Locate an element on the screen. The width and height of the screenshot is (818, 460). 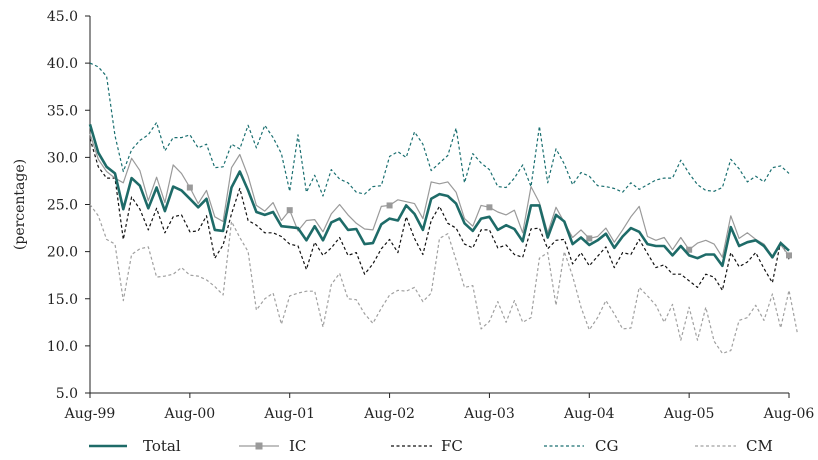
x-tick-label: Aug-05 is located at coordinates (689, 414).